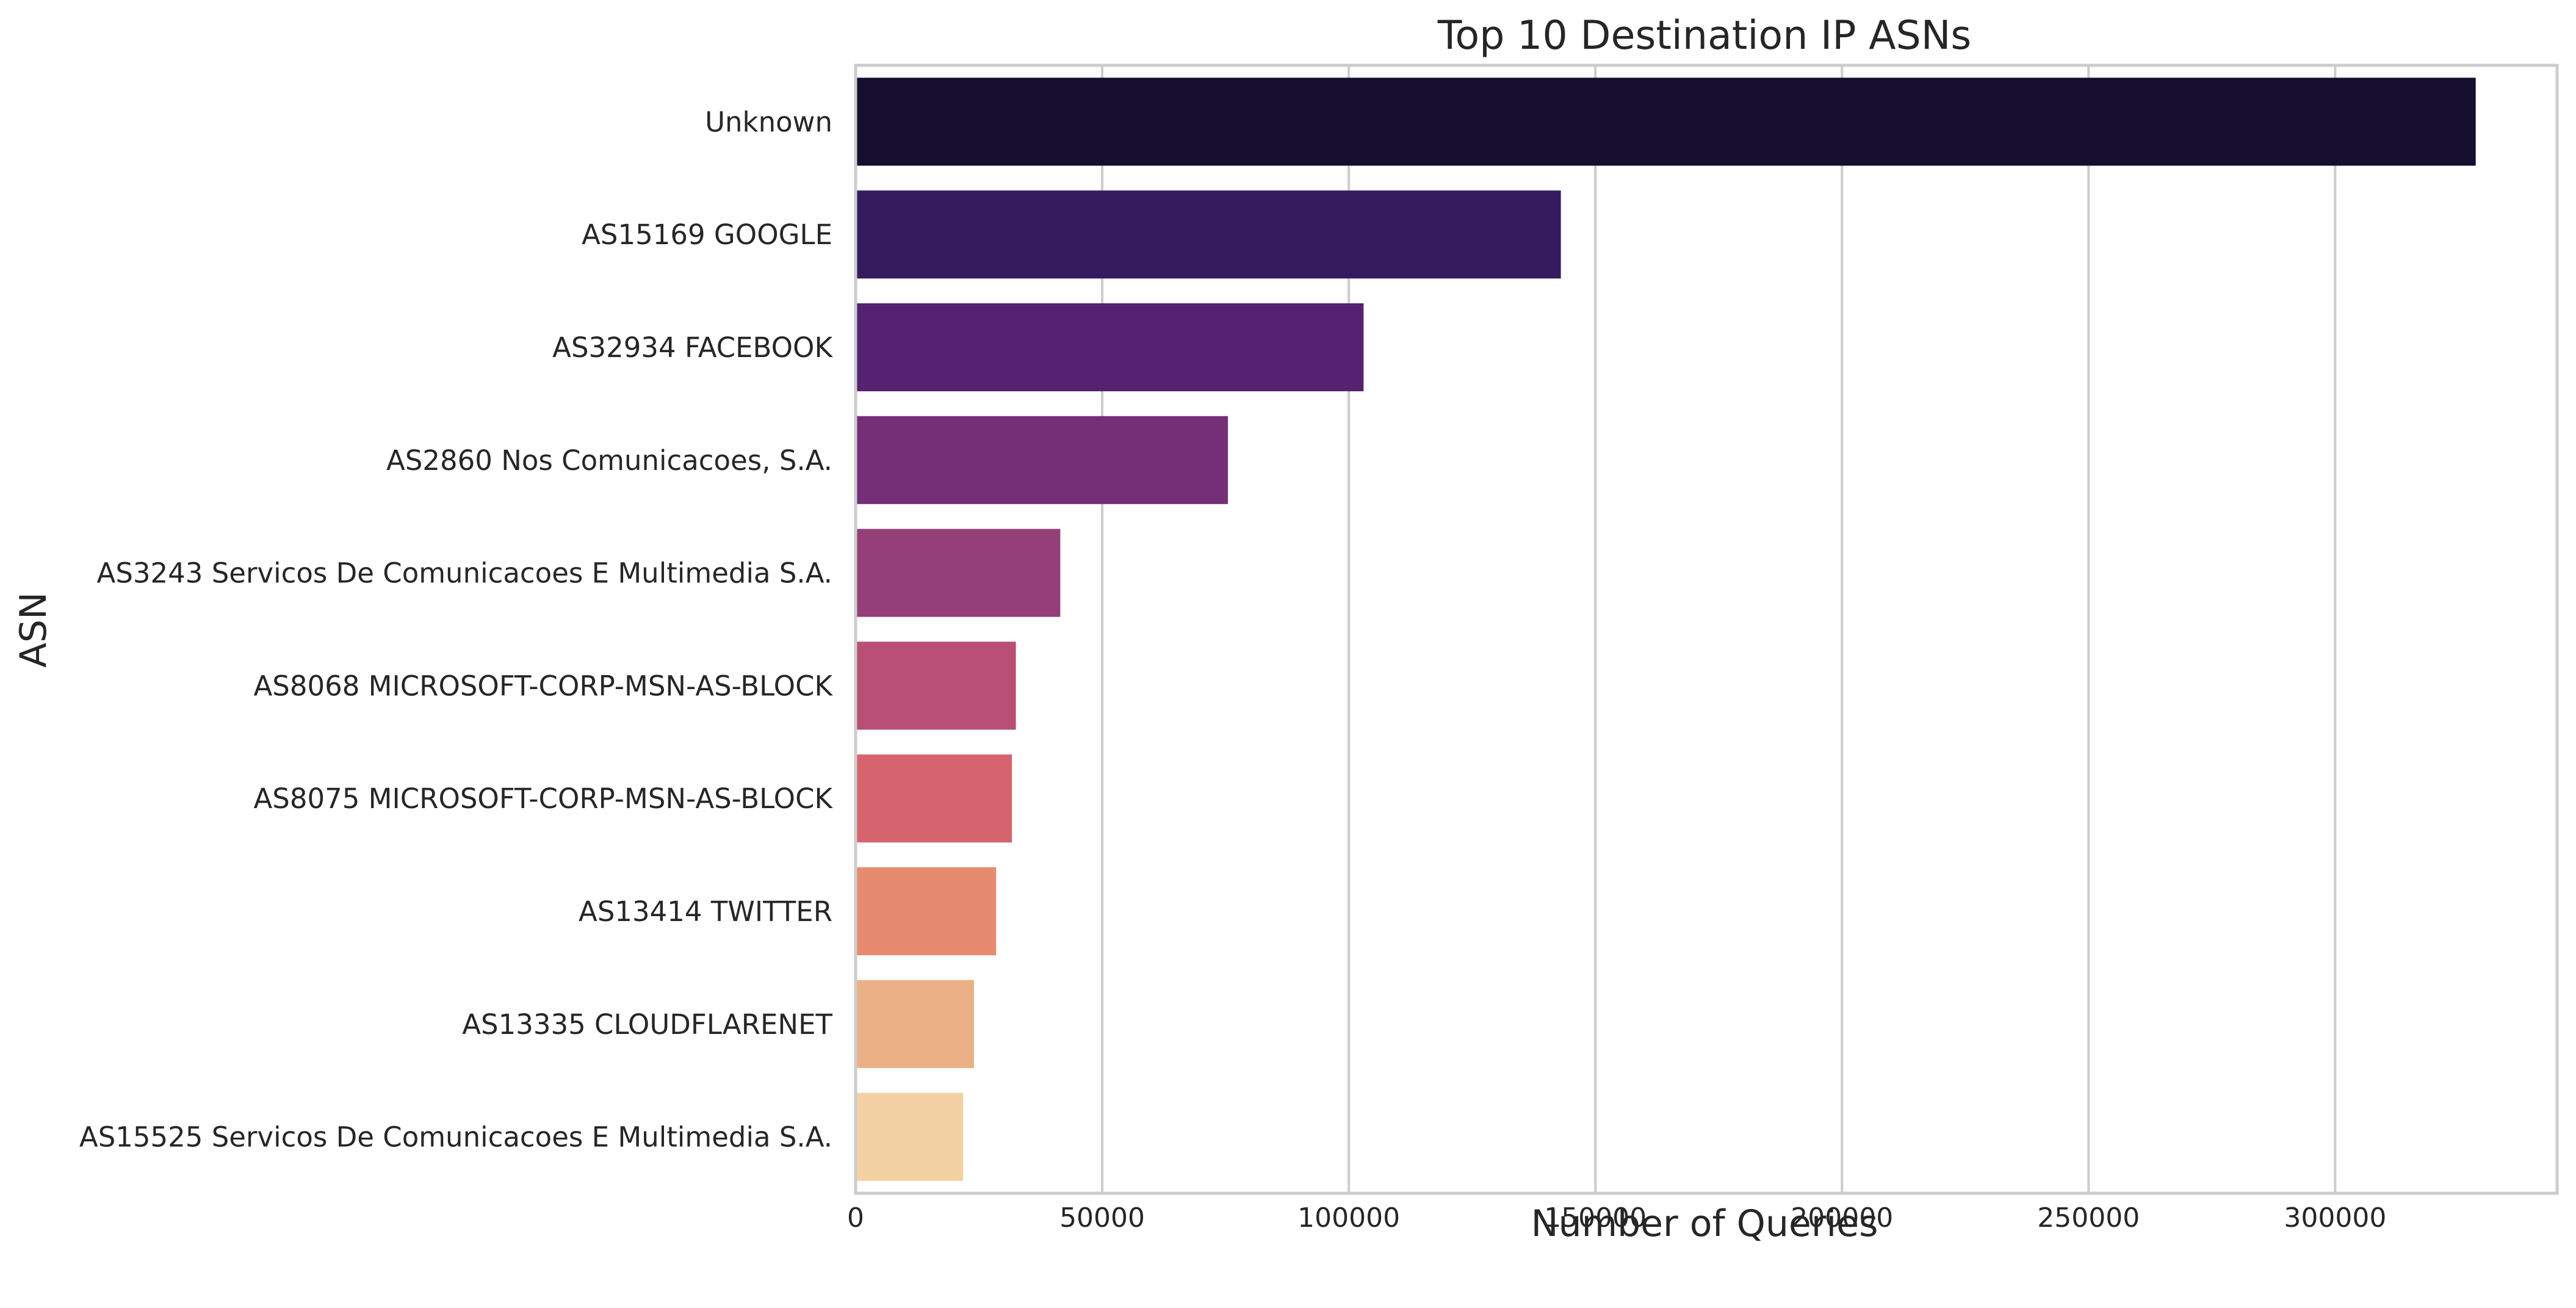  I want to click on x-tick-label: 150000, so click(1595, 1218).